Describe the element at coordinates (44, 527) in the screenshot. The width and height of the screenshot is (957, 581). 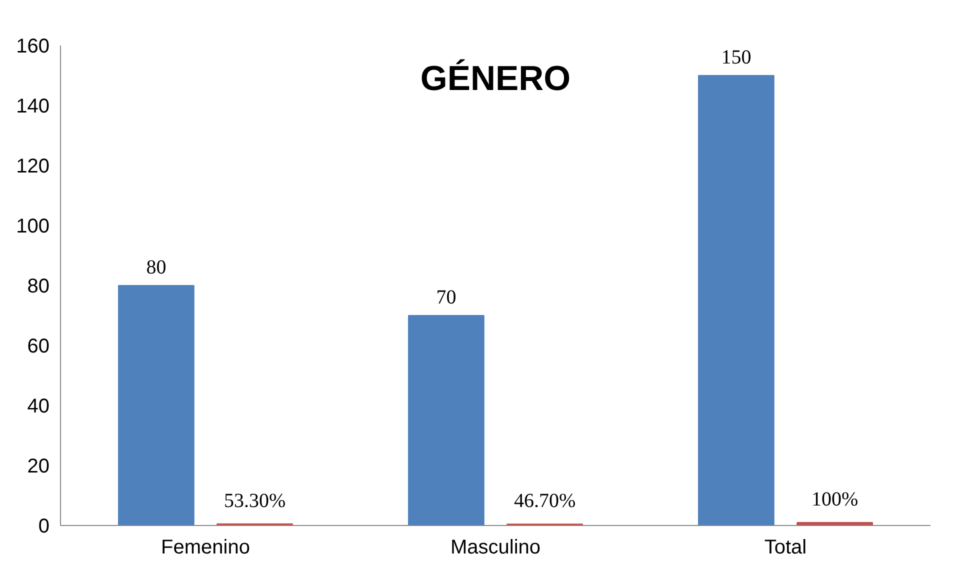
I see `y-tick-label: 0` at that location.